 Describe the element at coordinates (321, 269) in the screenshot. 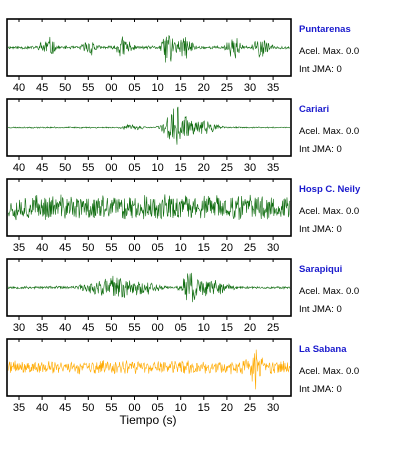

I see `station-name: Sarapiqui` at that location.